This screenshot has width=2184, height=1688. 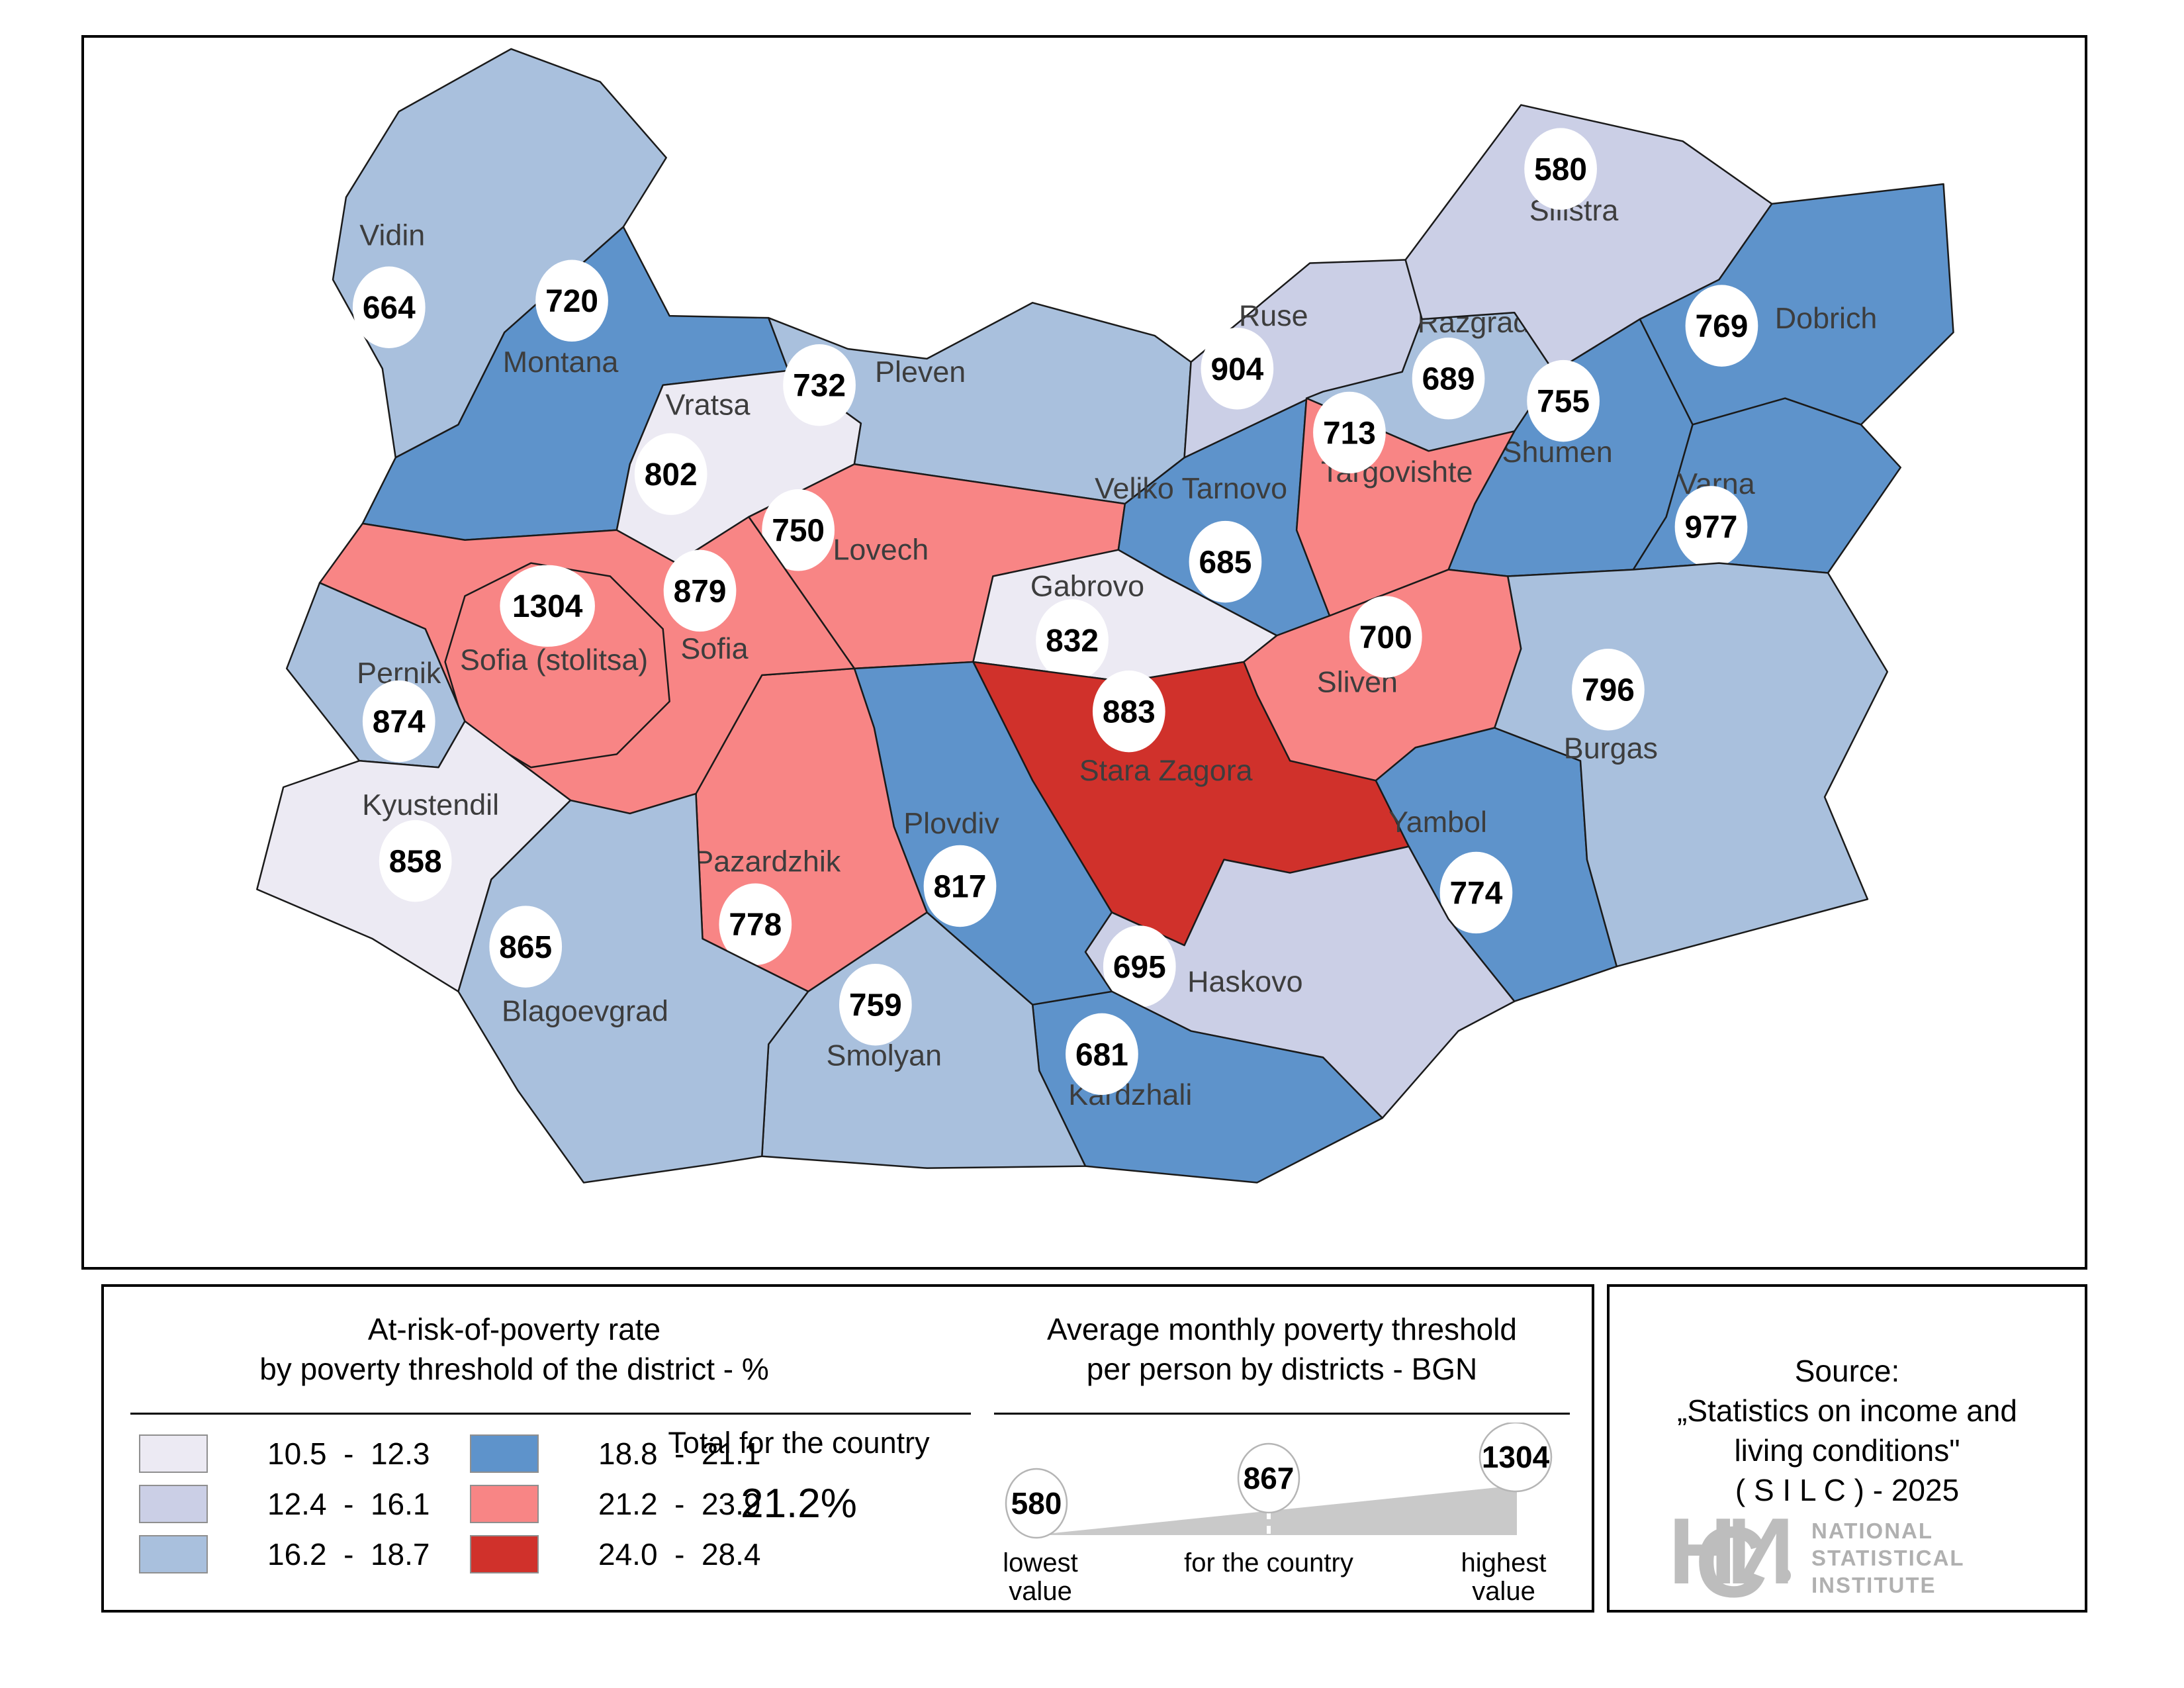 What do you see at coordinates (983, 833) in the screenshot?
I see `district-plovdiv: Plovdiv 817` at bounding box center [983, 833].